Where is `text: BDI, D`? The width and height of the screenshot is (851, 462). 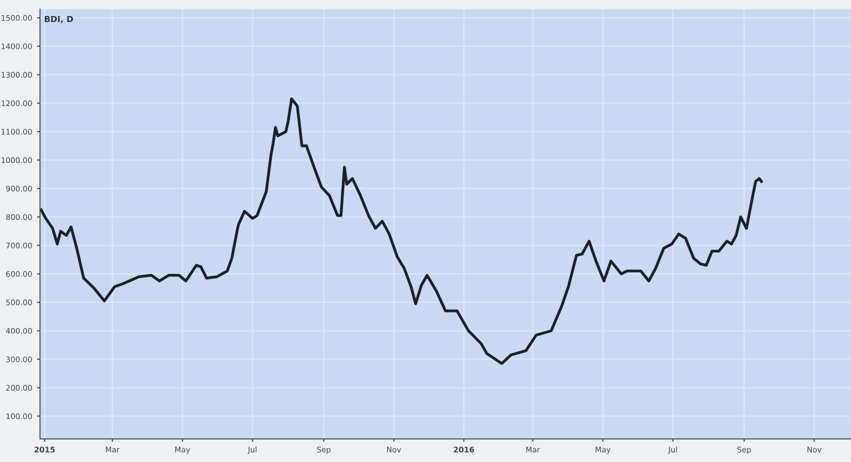
text: BDI, D is located at coordinates (58, 20).